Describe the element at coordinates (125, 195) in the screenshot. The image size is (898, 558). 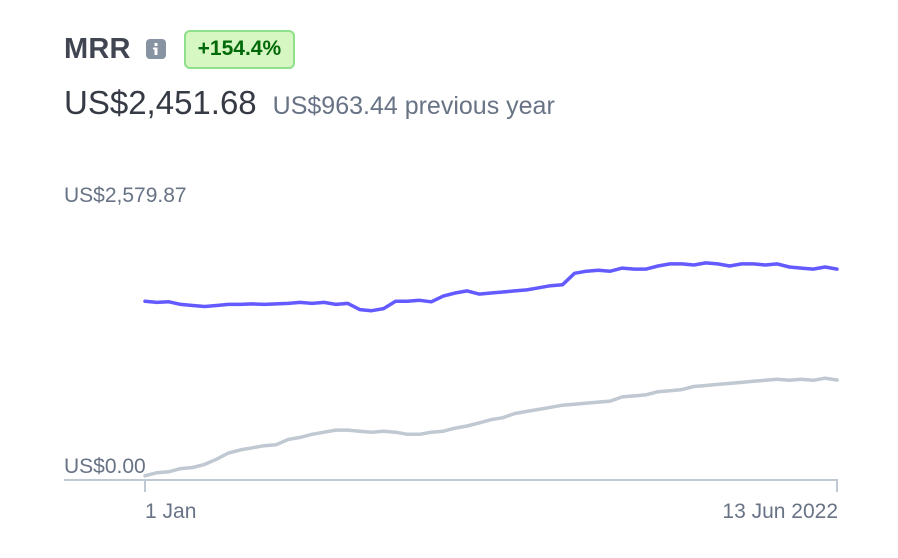
I see `y-axis-top-label: US$2,579.87` at that location.